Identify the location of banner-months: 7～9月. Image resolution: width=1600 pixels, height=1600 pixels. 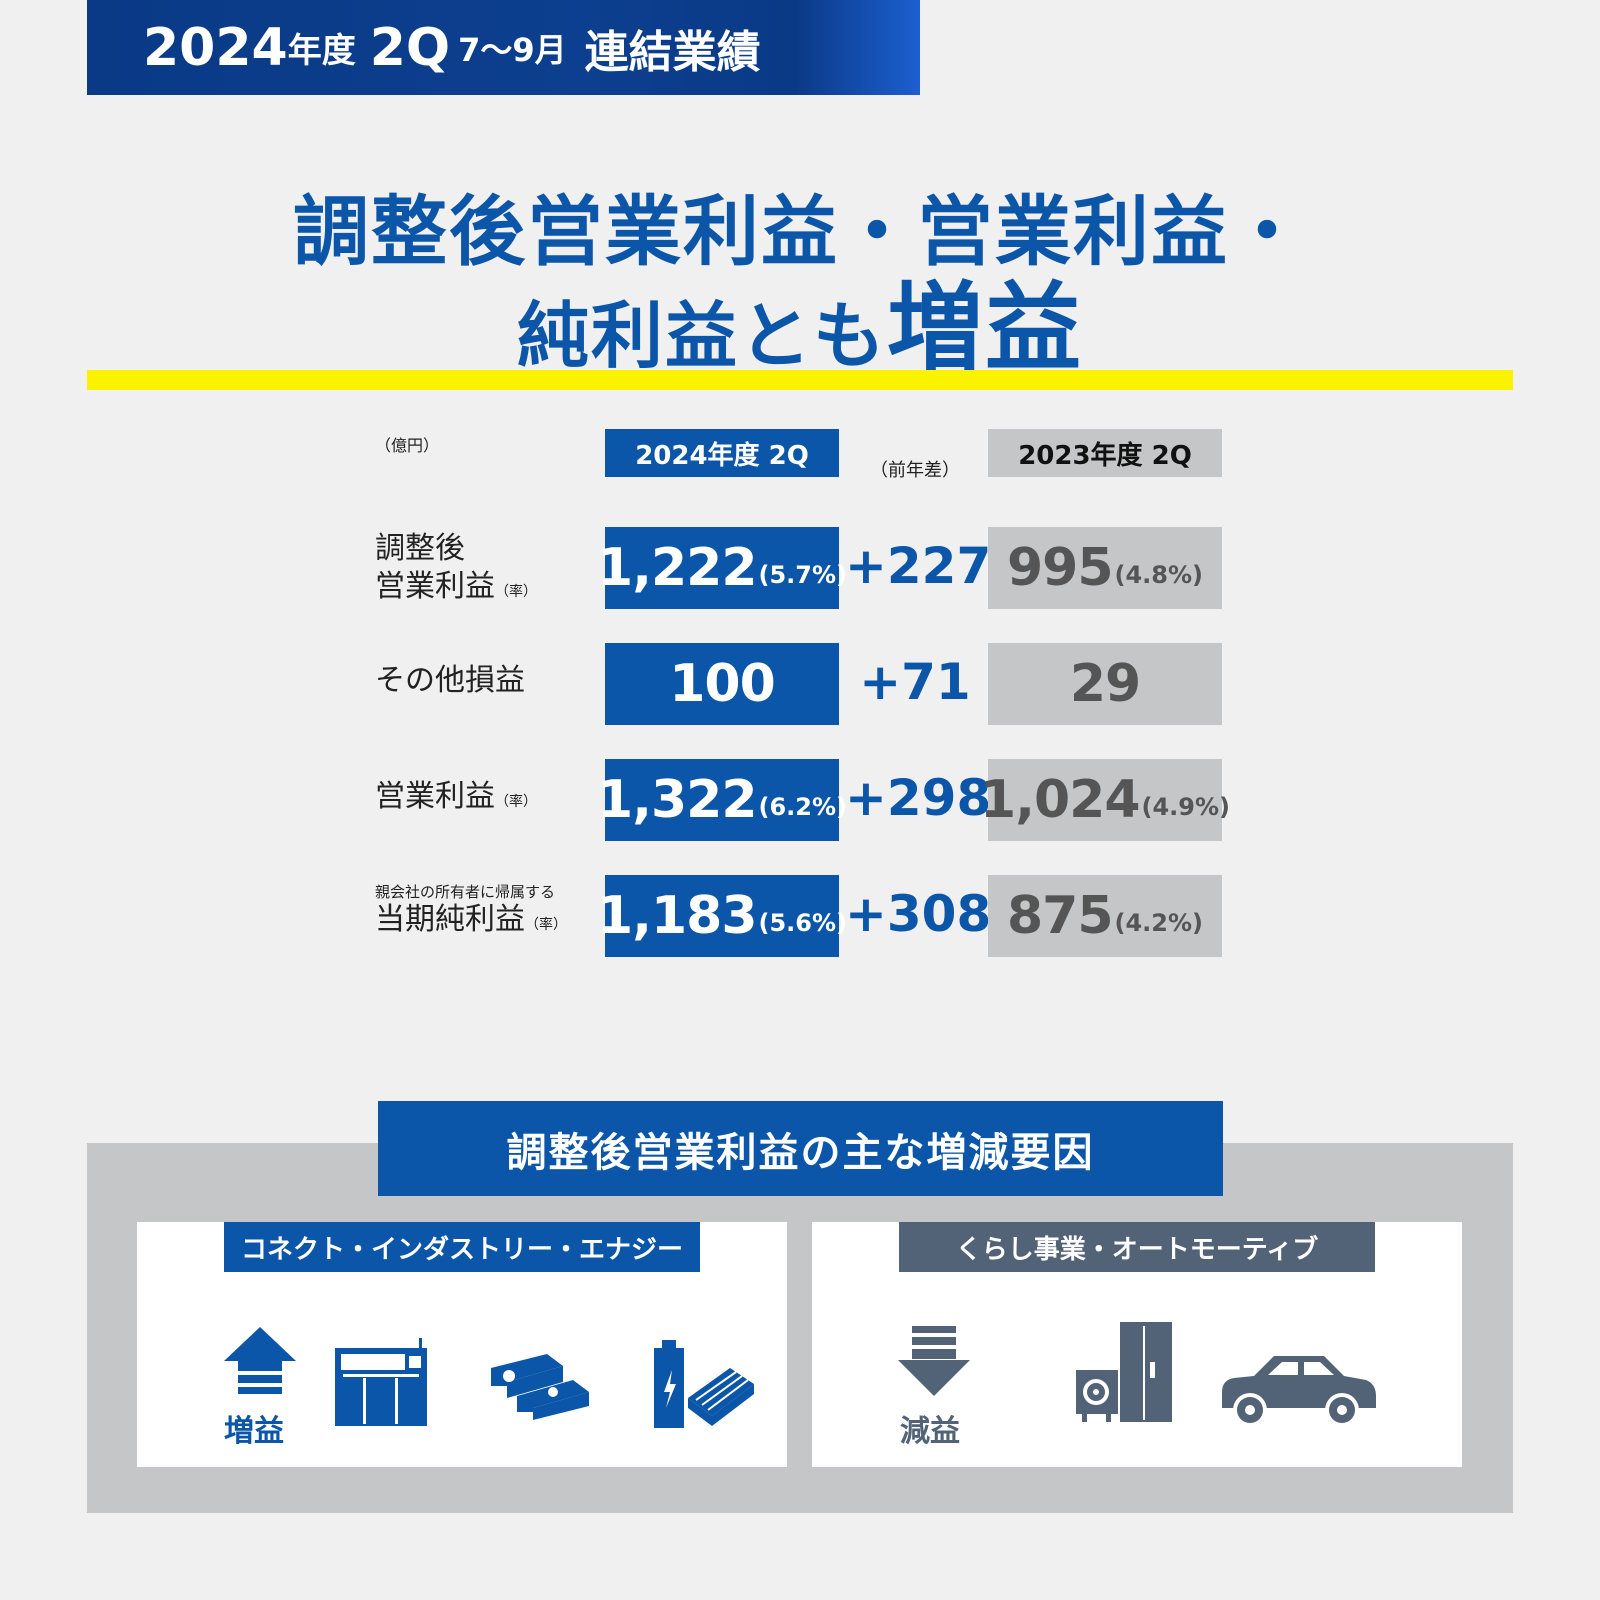
(512, 49).